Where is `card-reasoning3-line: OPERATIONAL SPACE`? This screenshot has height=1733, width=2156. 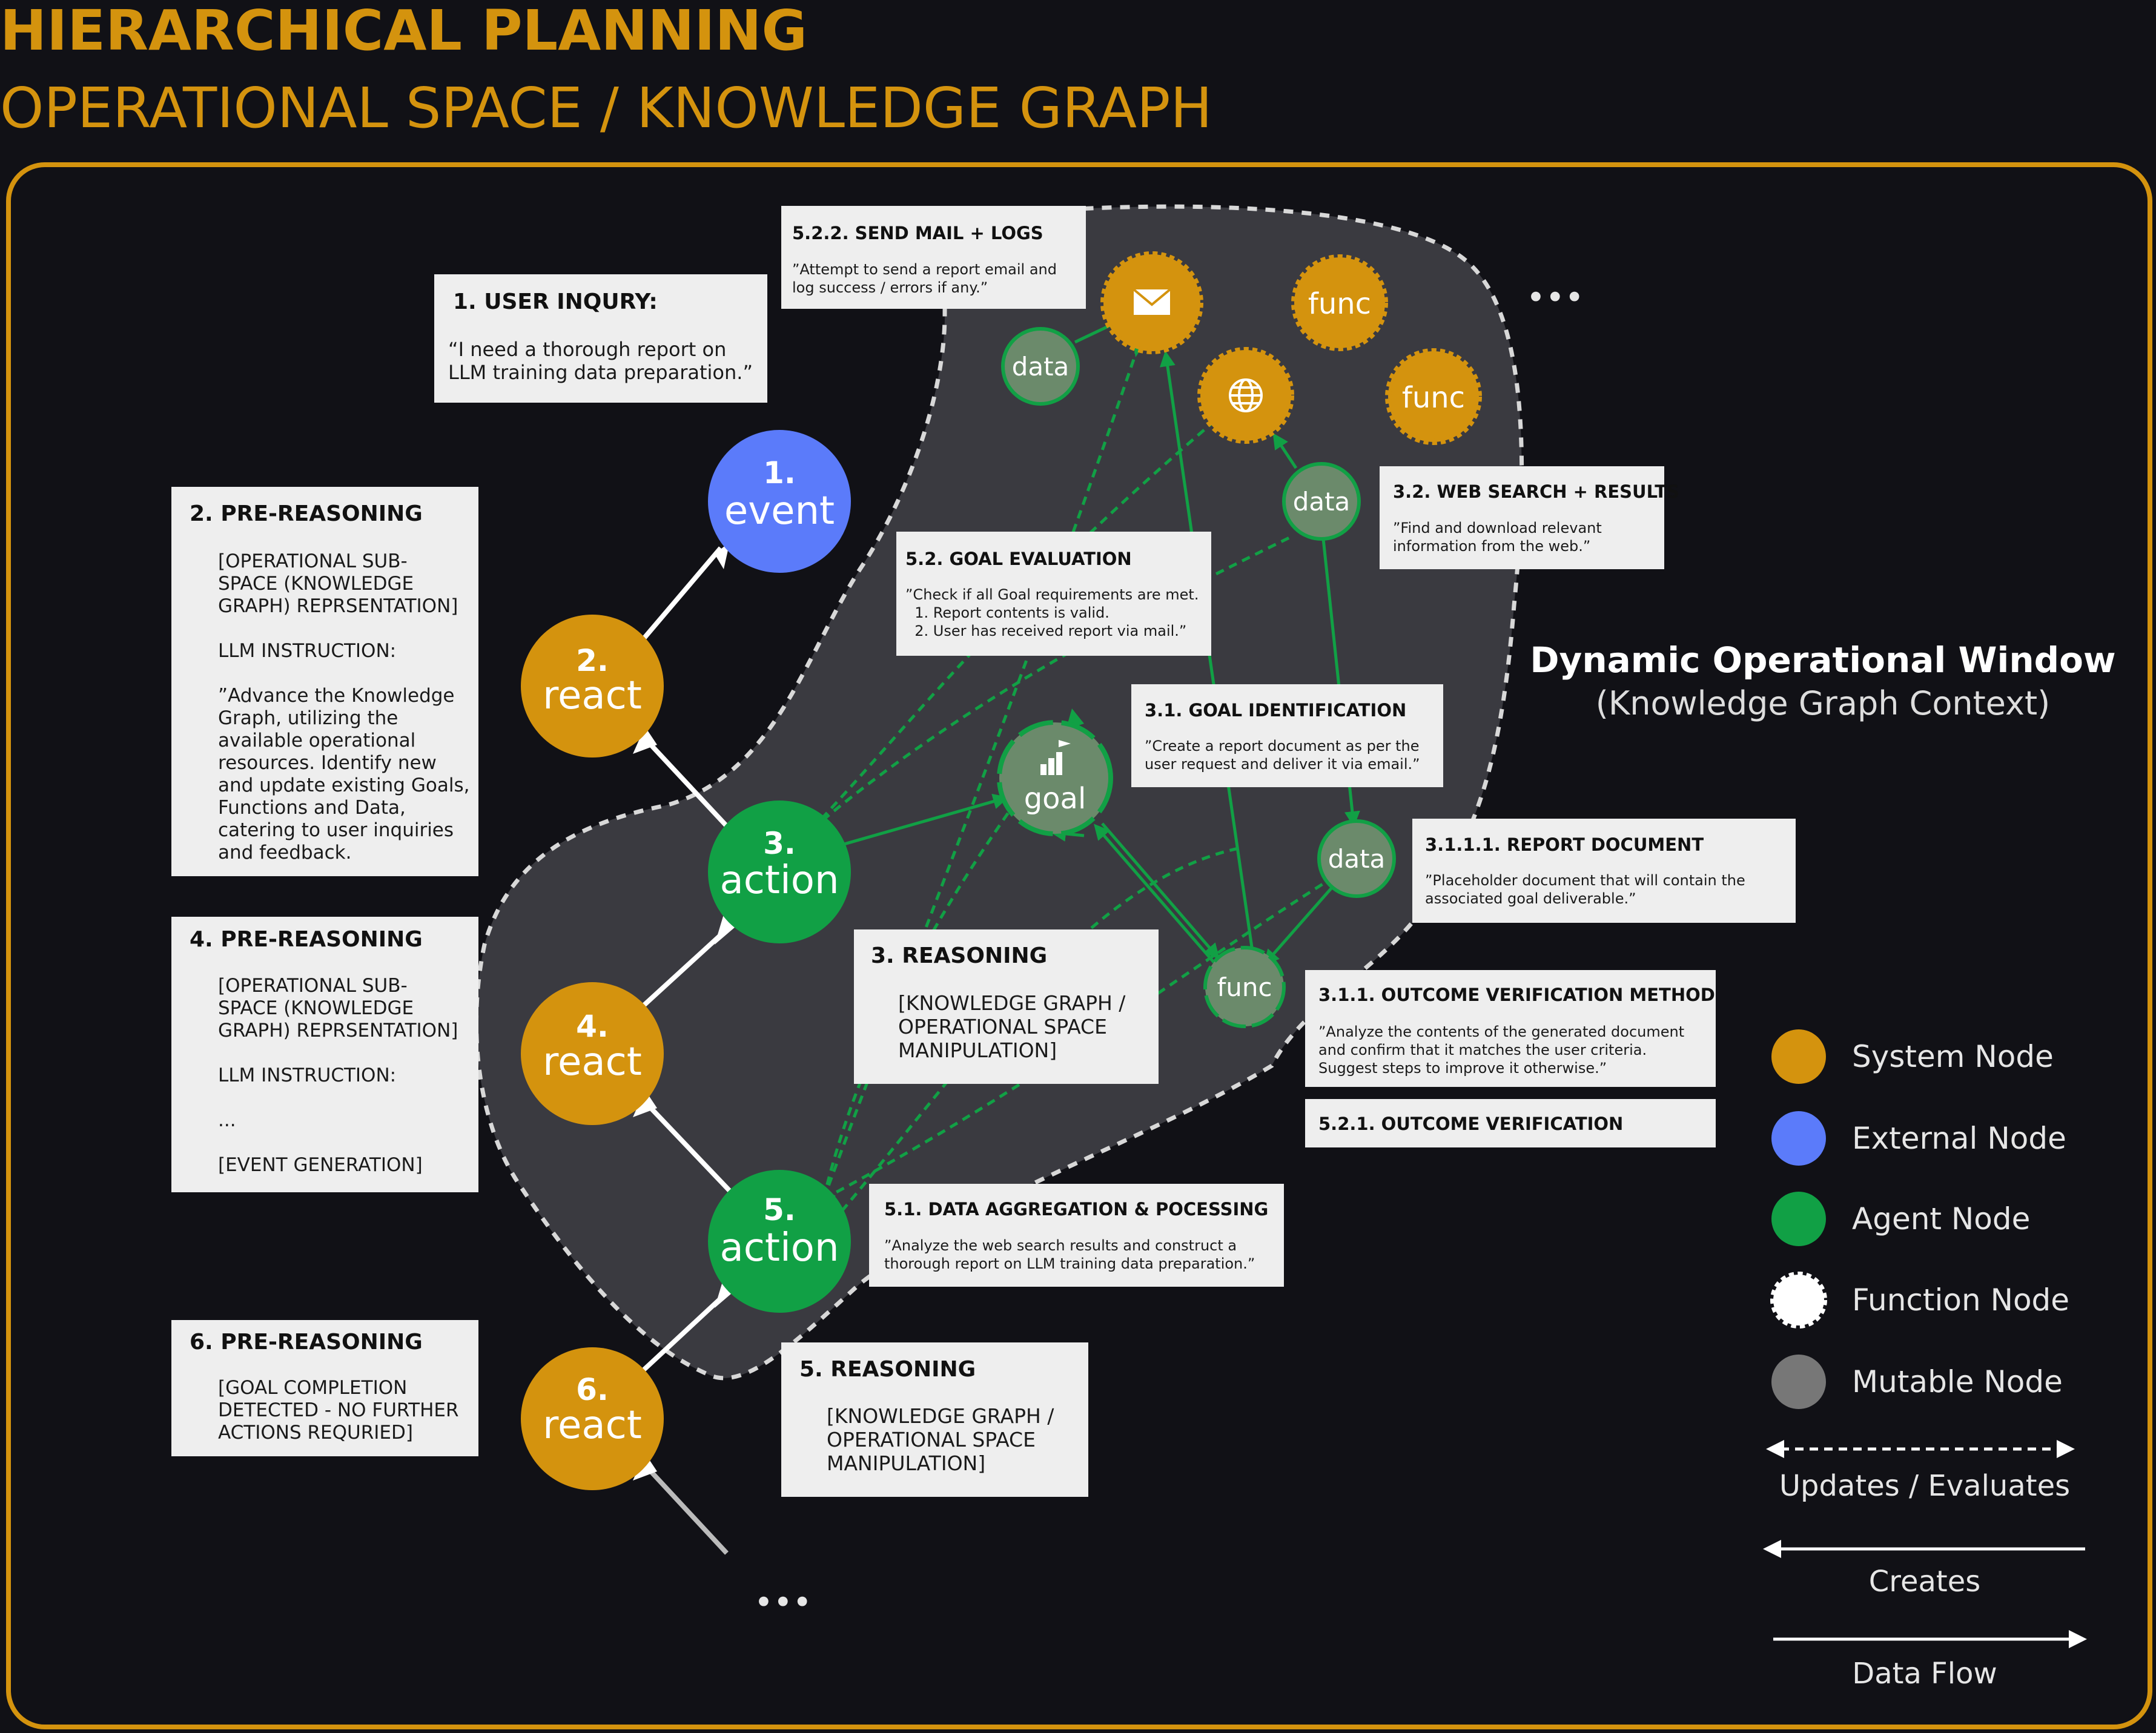
card-reasoning3-line: OPERATIONAL SPACE is located at coordinates (1002, 1026).